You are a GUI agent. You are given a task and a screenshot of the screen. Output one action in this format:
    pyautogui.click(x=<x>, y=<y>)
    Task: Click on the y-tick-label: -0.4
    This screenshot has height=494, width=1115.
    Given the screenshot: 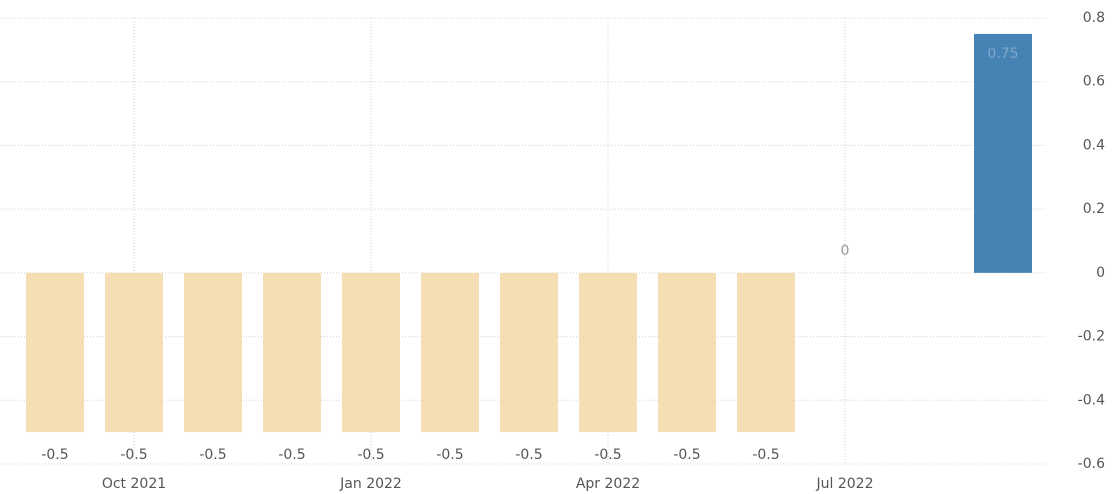 What is the action you would take?
    pyautogui.click(x=1091, y=400)
    